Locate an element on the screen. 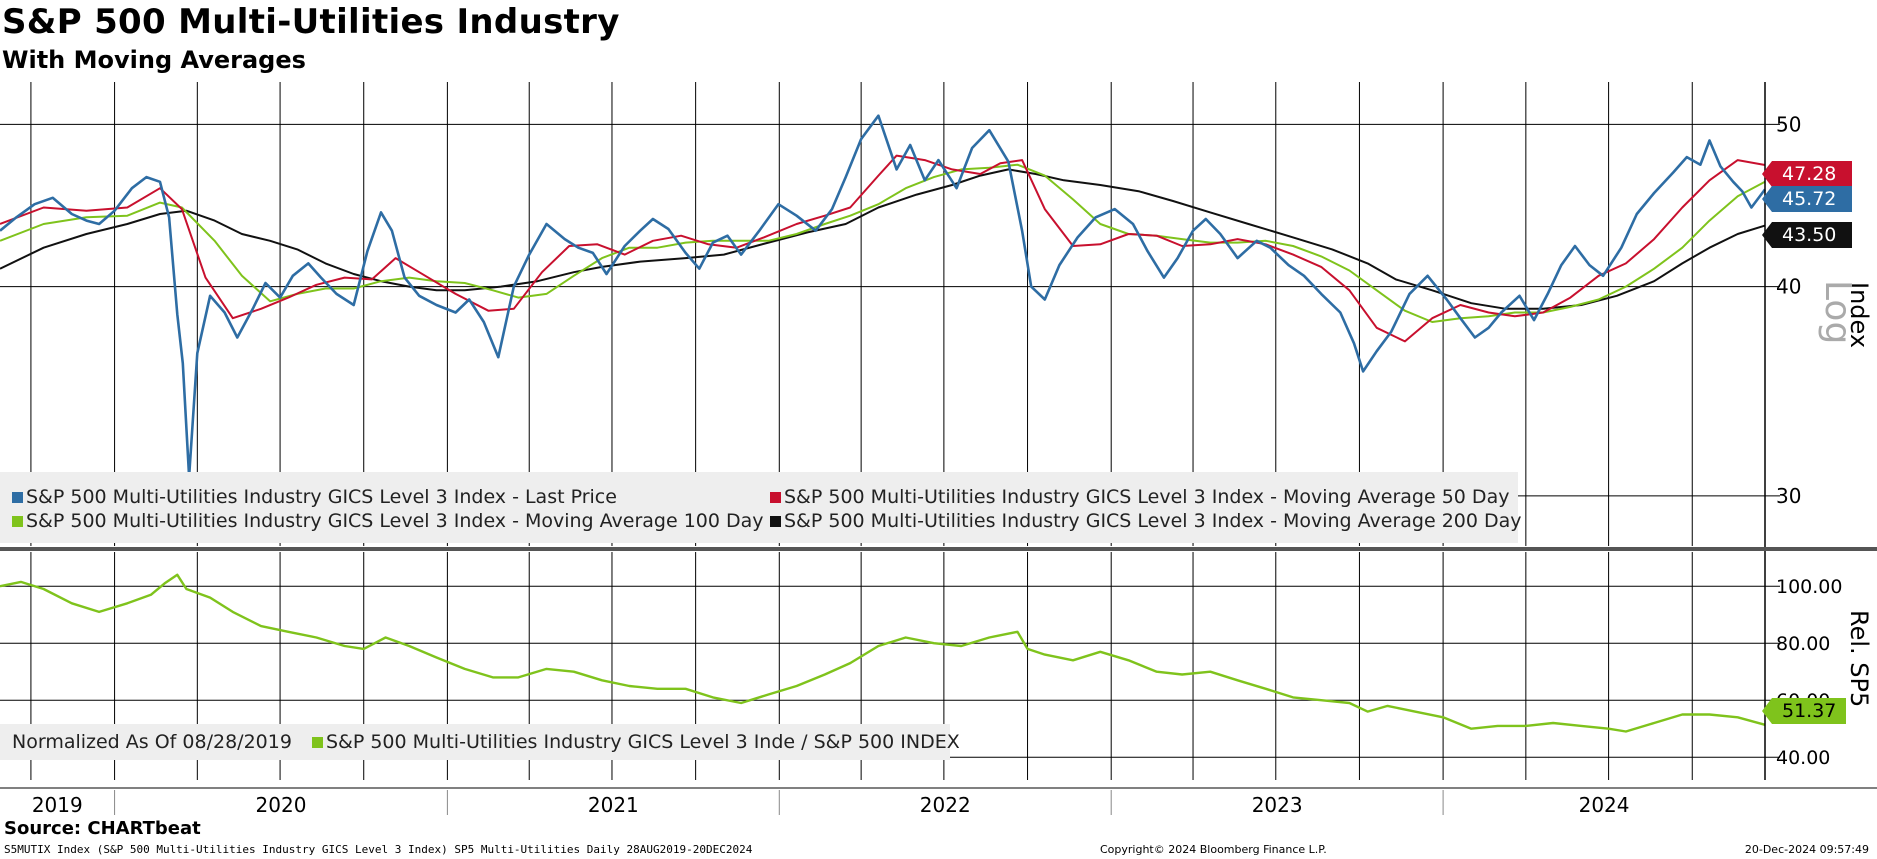 Image resolution: width=1877 pixels, height=859 pixels. ma200-last-value-tag: 43.50 is located at coordinates (1807, 235).